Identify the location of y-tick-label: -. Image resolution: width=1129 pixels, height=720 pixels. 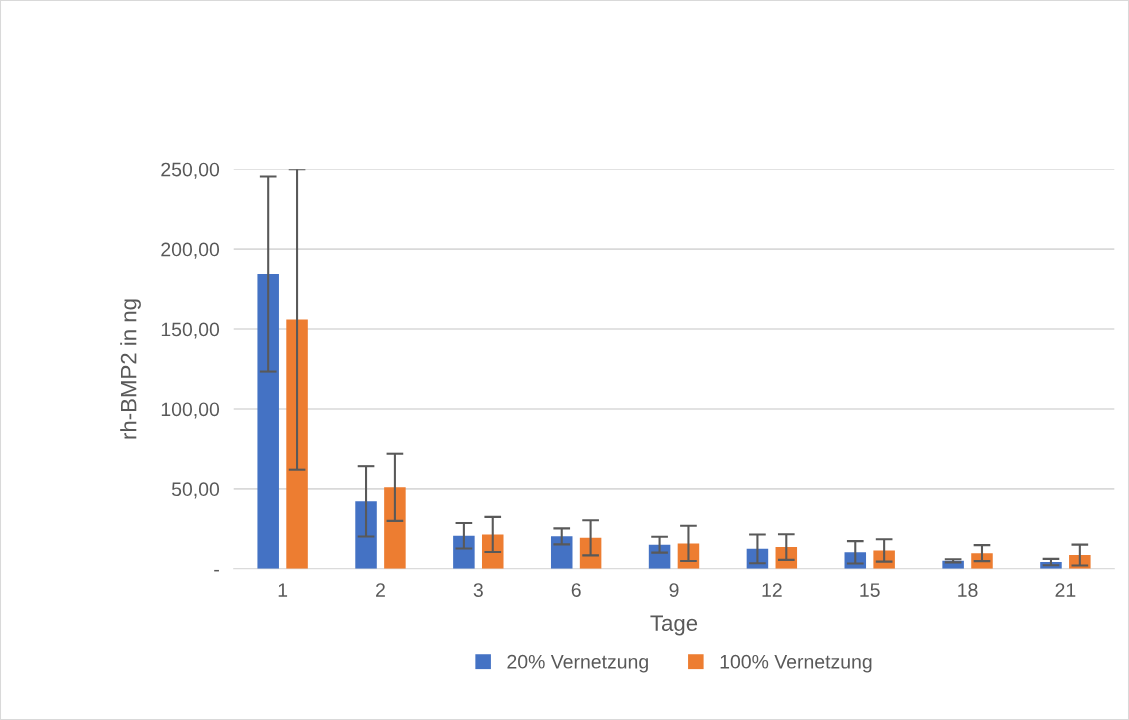
(216, 570).